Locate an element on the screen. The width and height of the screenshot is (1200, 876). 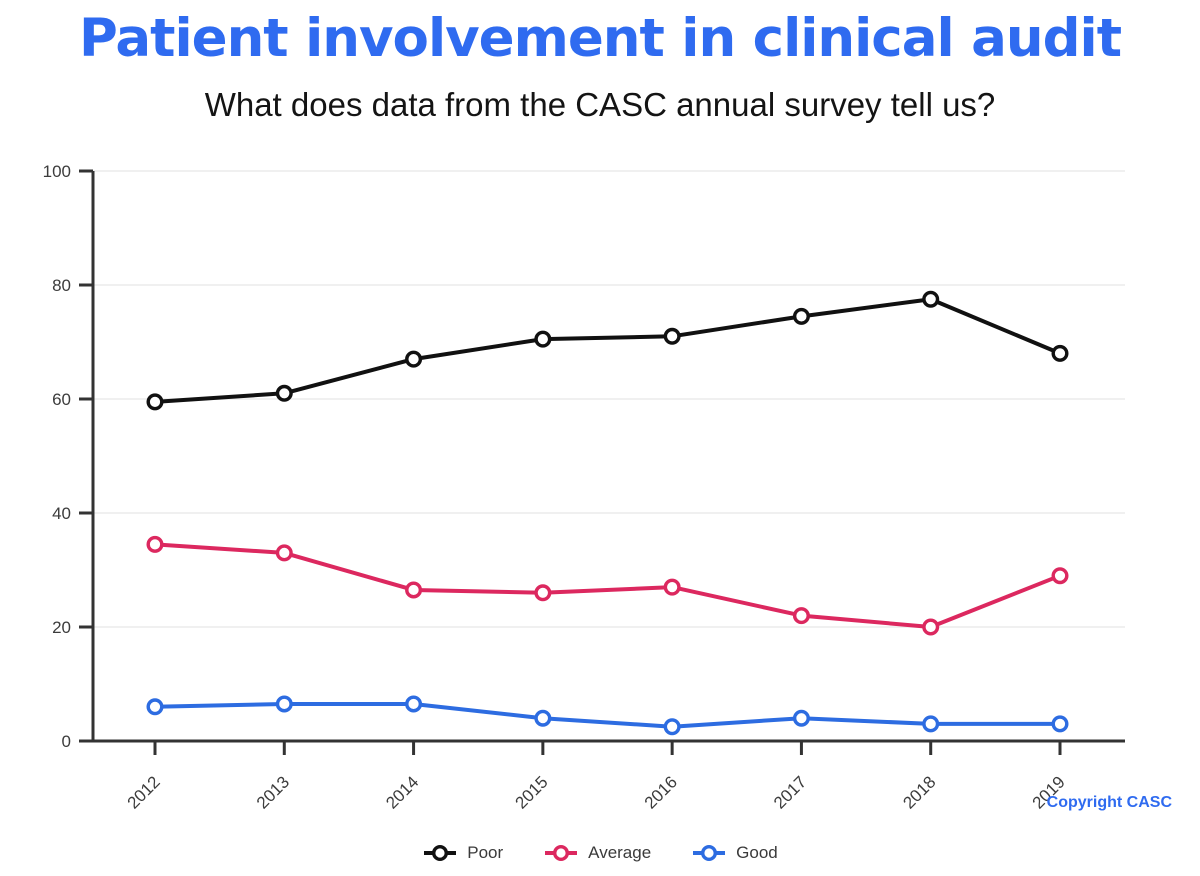
poor-point-2014 is located at coordinates (414, 359).